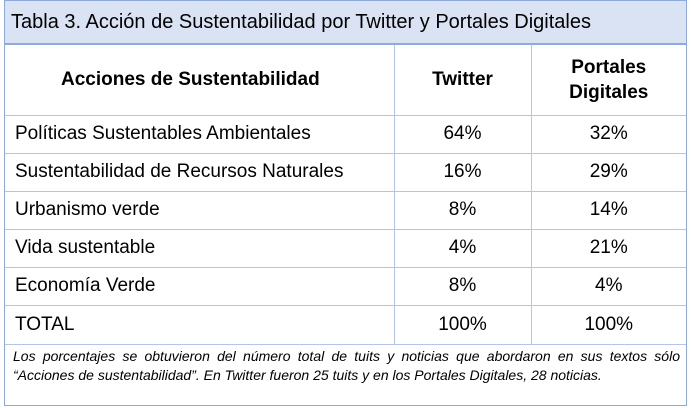 Image resolution: width=691 pixels, height=408 pixels. Describe the element at coordinates (200, 325) in the screenshot. I see `total-label: TOTAL` at that location.